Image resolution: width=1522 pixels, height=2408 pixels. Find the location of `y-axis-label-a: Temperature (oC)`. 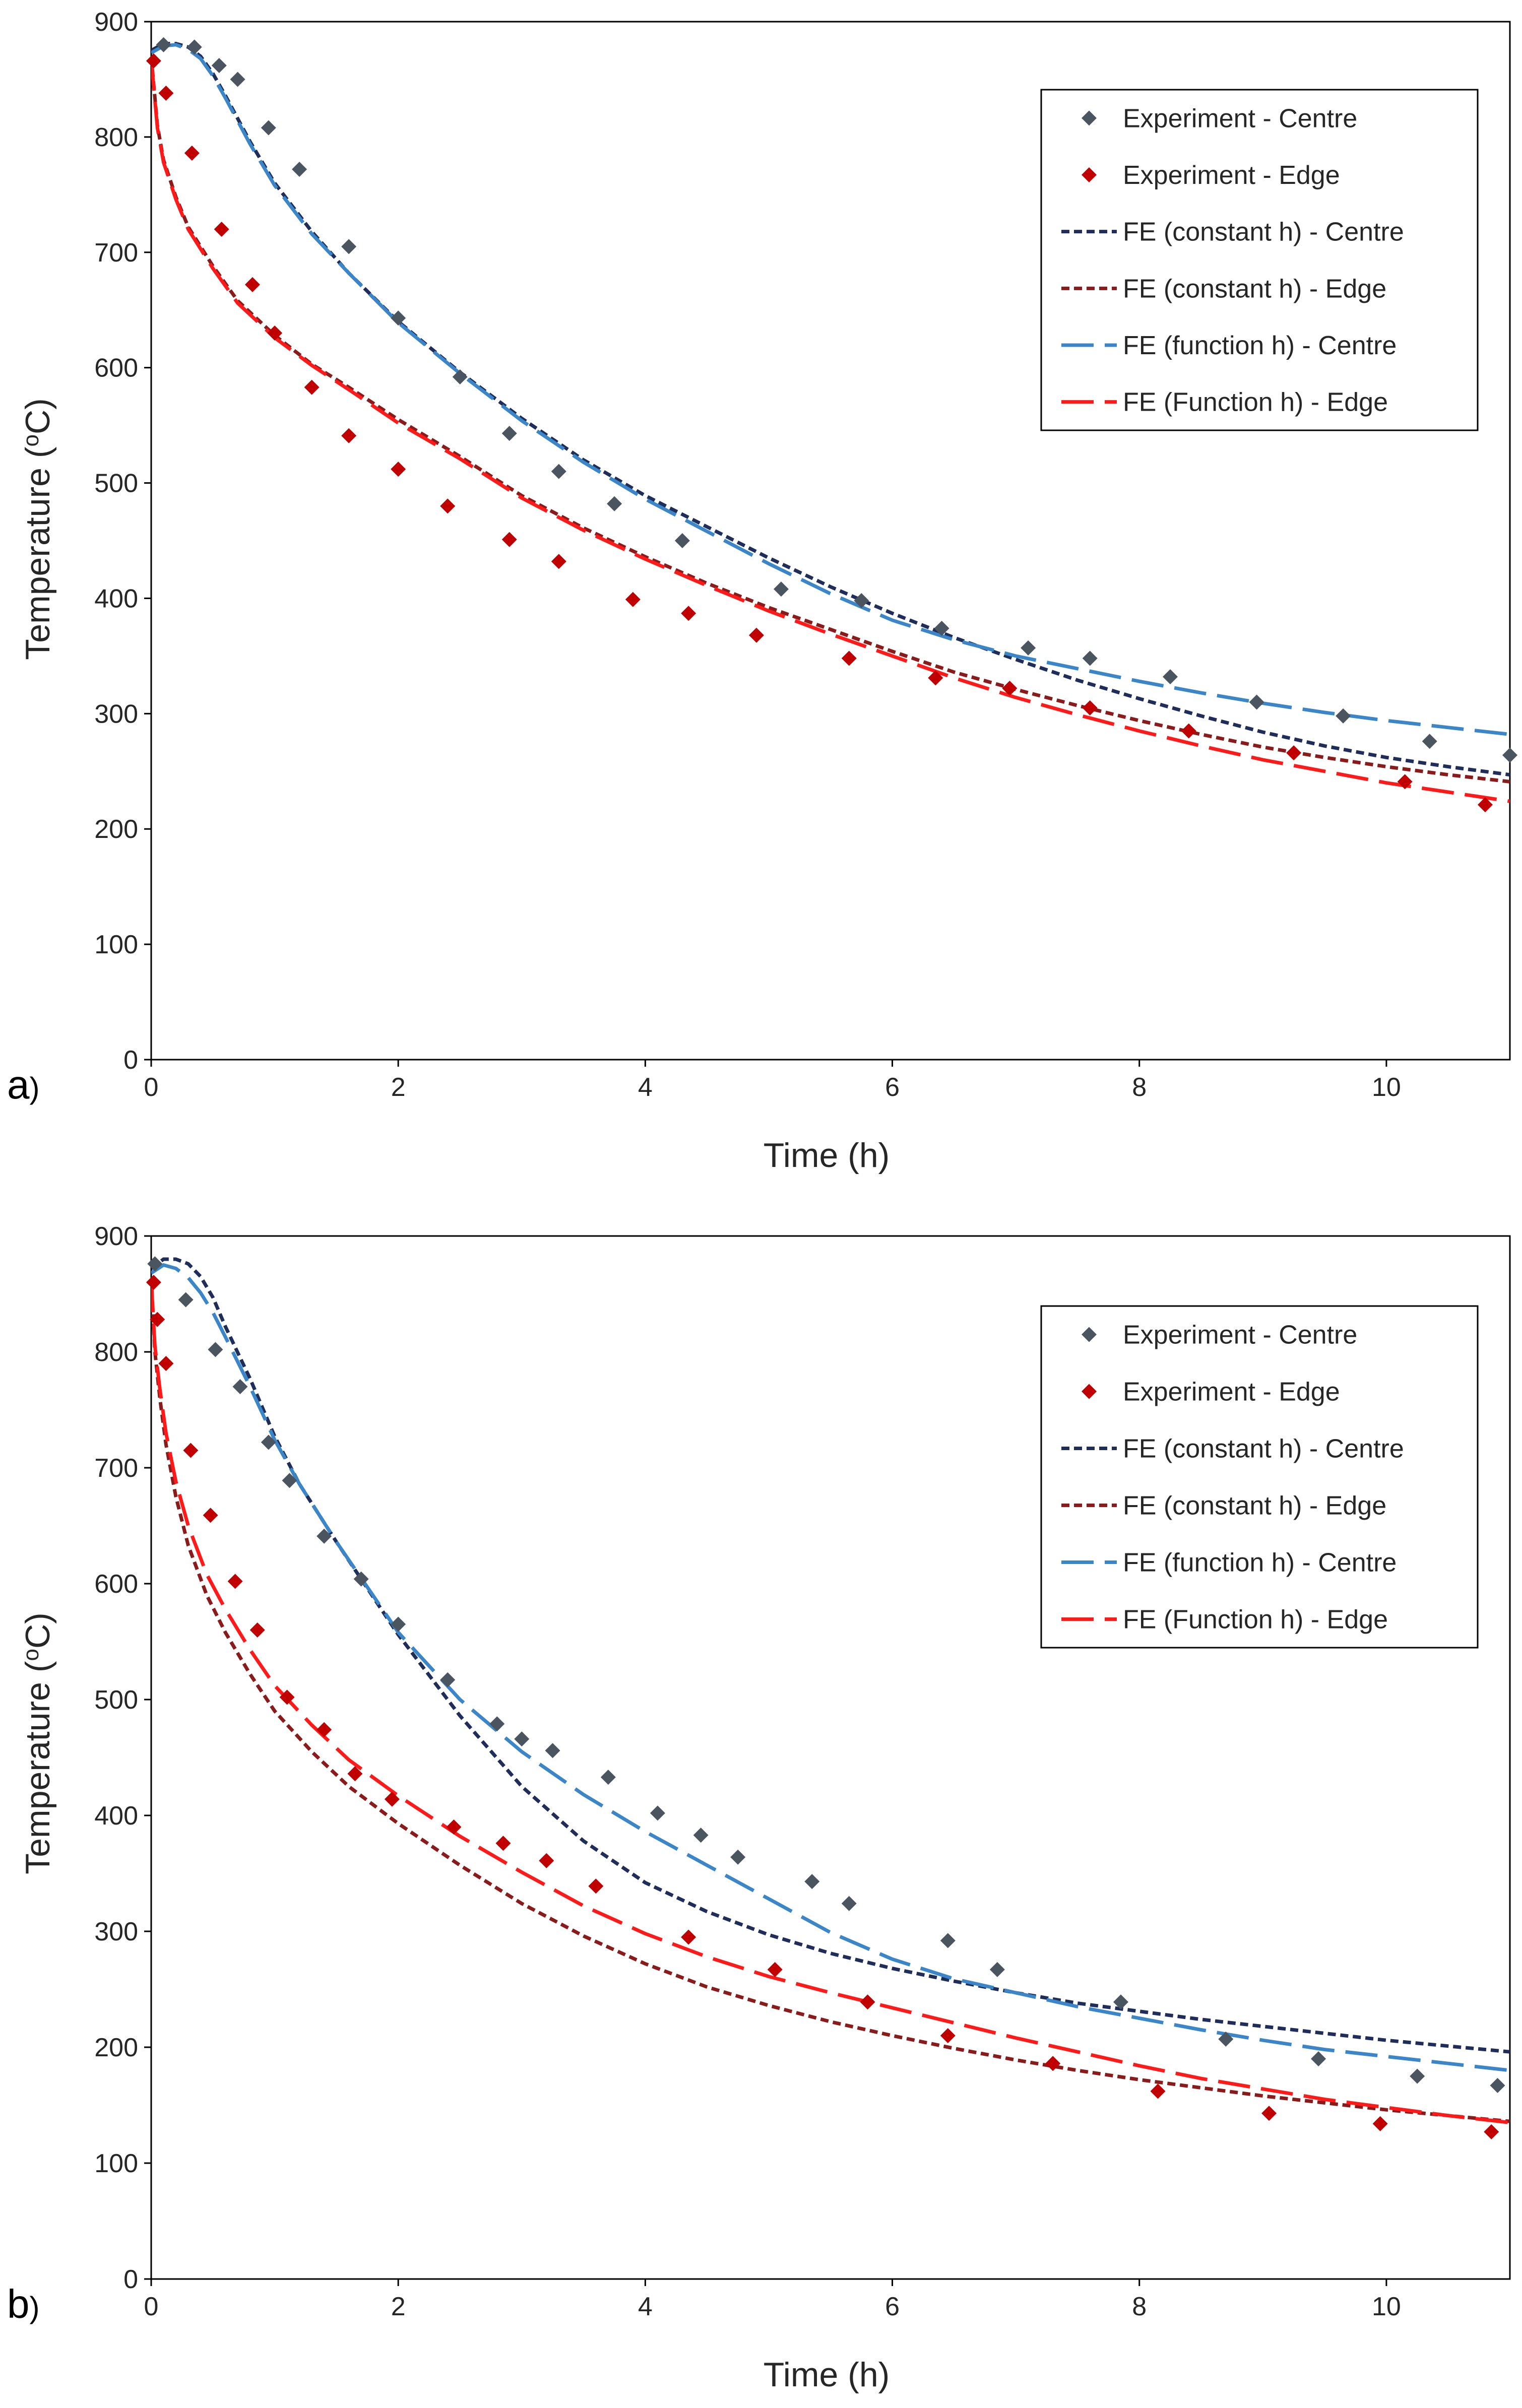

y-axis-label-a: Temperature (oC) is located at coordinates (38, 529).